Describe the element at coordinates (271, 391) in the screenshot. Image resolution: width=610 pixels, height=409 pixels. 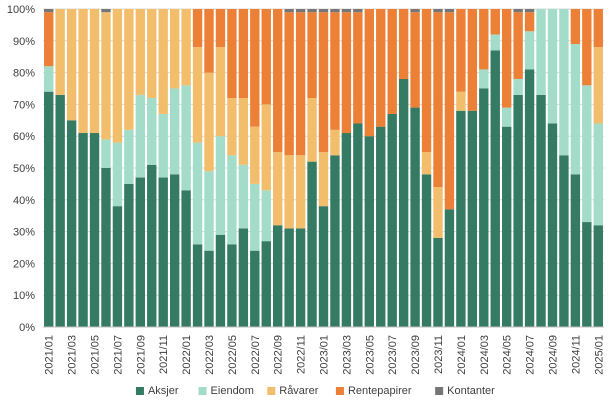
I see `legend-swatch-råvarer` at that location.